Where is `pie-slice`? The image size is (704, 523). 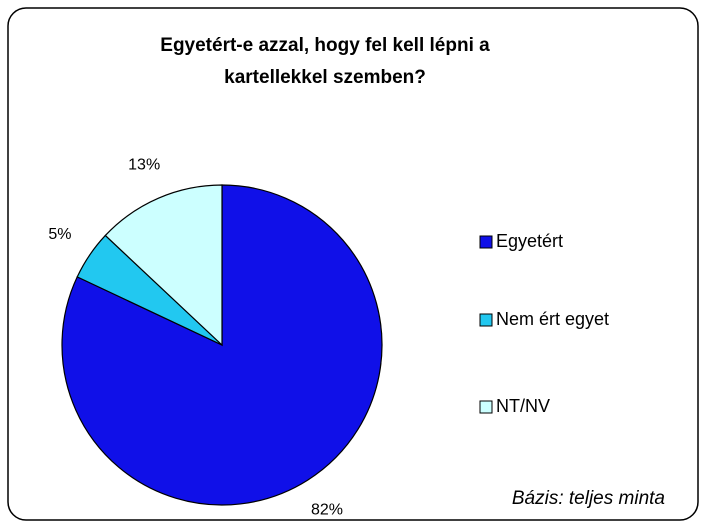 pie-slice is located at coordinates (163, 265).